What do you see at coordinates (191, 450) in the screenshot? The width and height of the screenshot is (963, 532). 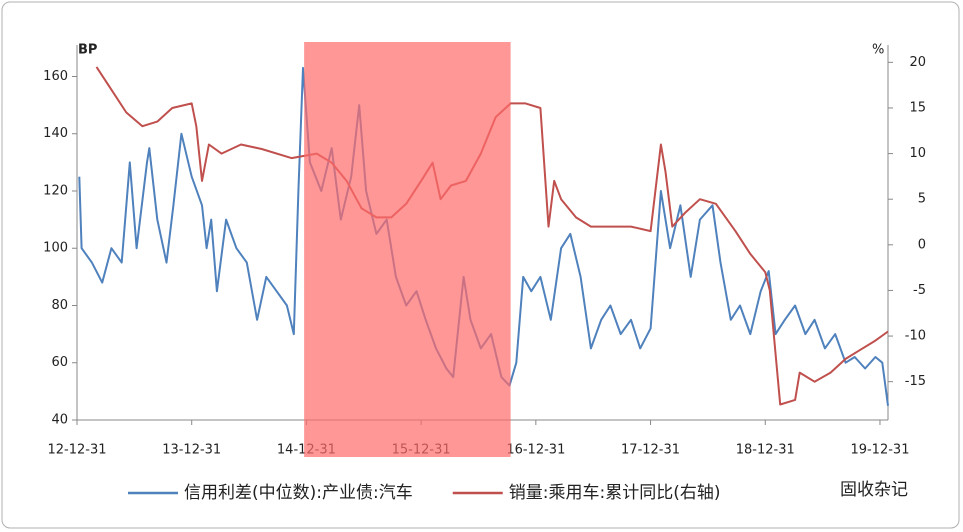 I see `x-tick-label: 13-12-31` at bounding box center [191, 450].